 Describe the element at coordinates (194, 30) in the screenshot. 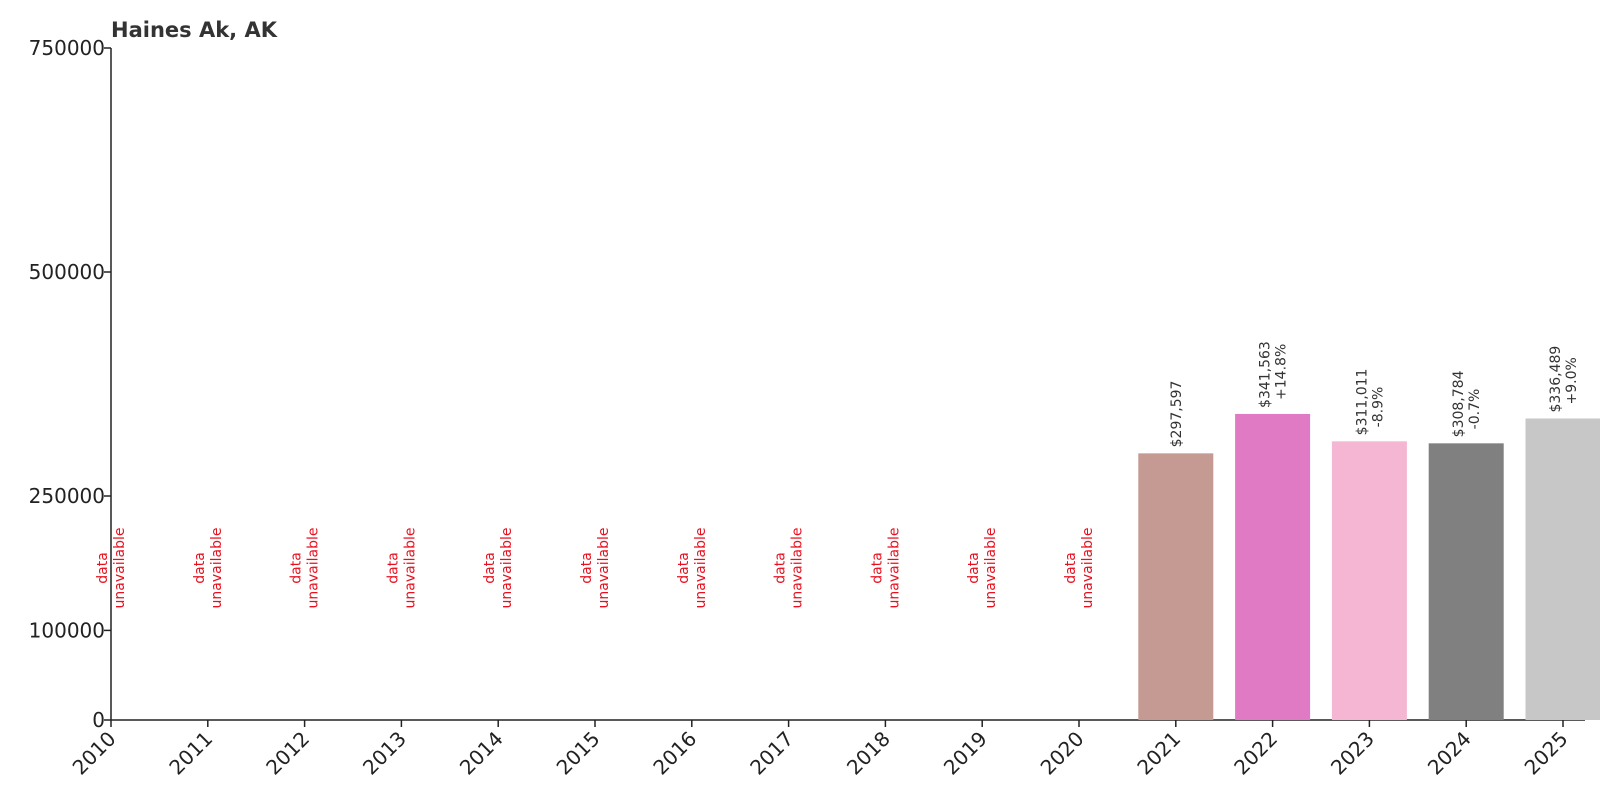

I see `chart-title: Haines Ak, AK` at that location.